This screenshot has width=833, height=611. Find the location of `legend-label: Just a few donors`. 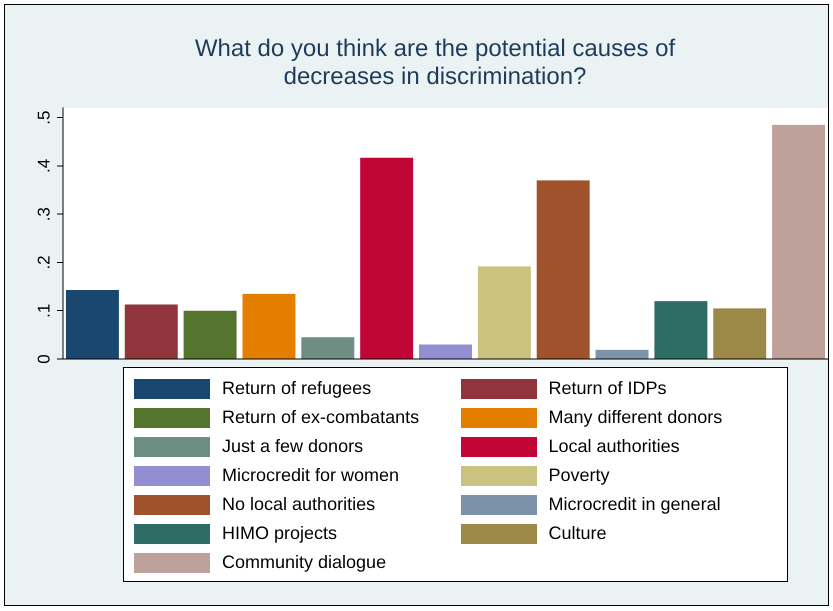

legend-label: Just a few donors is located at coordinates (293, 446).